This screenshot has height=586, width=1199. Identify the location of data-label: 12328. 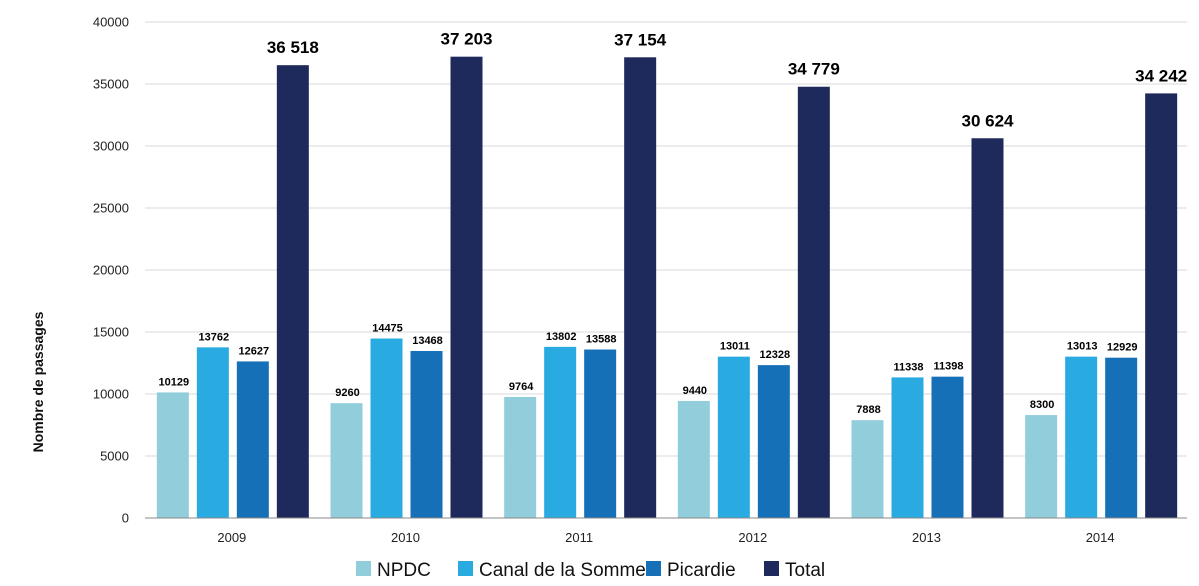
(775, 355).